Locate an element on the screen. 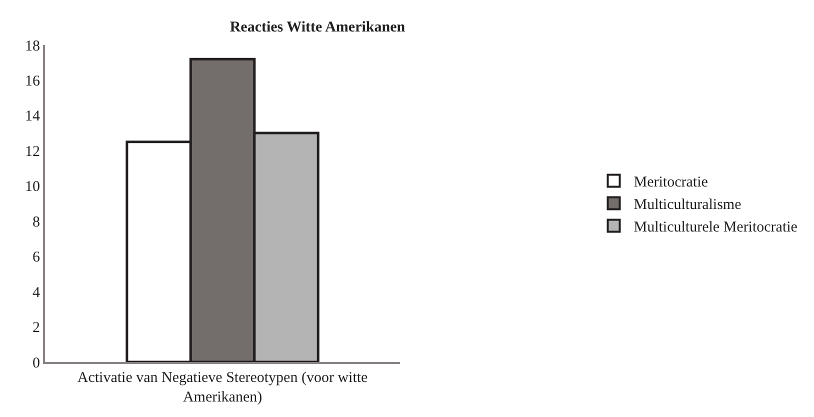 The width and height of the screenshot is (814, 417). y-tick-label: 16 is located at coordinates (32, 81).